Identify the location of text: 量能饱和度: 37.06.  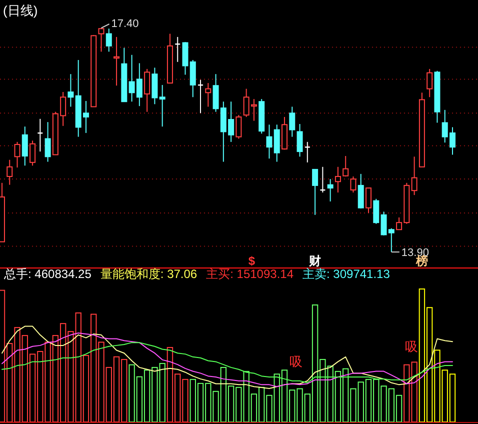
(149, 274).